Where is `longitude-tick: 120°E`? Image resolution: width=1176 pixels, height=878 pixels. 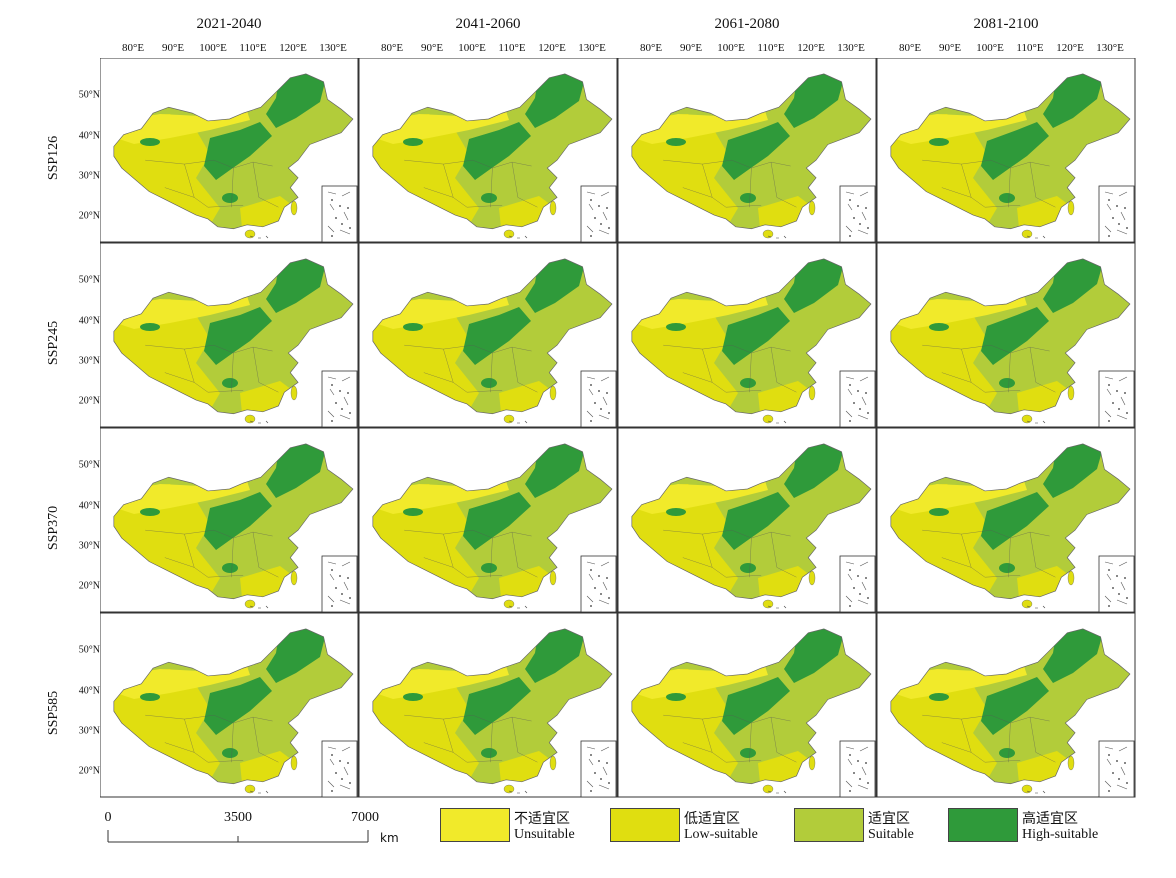
longitude-tick: 120°E is located at coordinates (293, 48).